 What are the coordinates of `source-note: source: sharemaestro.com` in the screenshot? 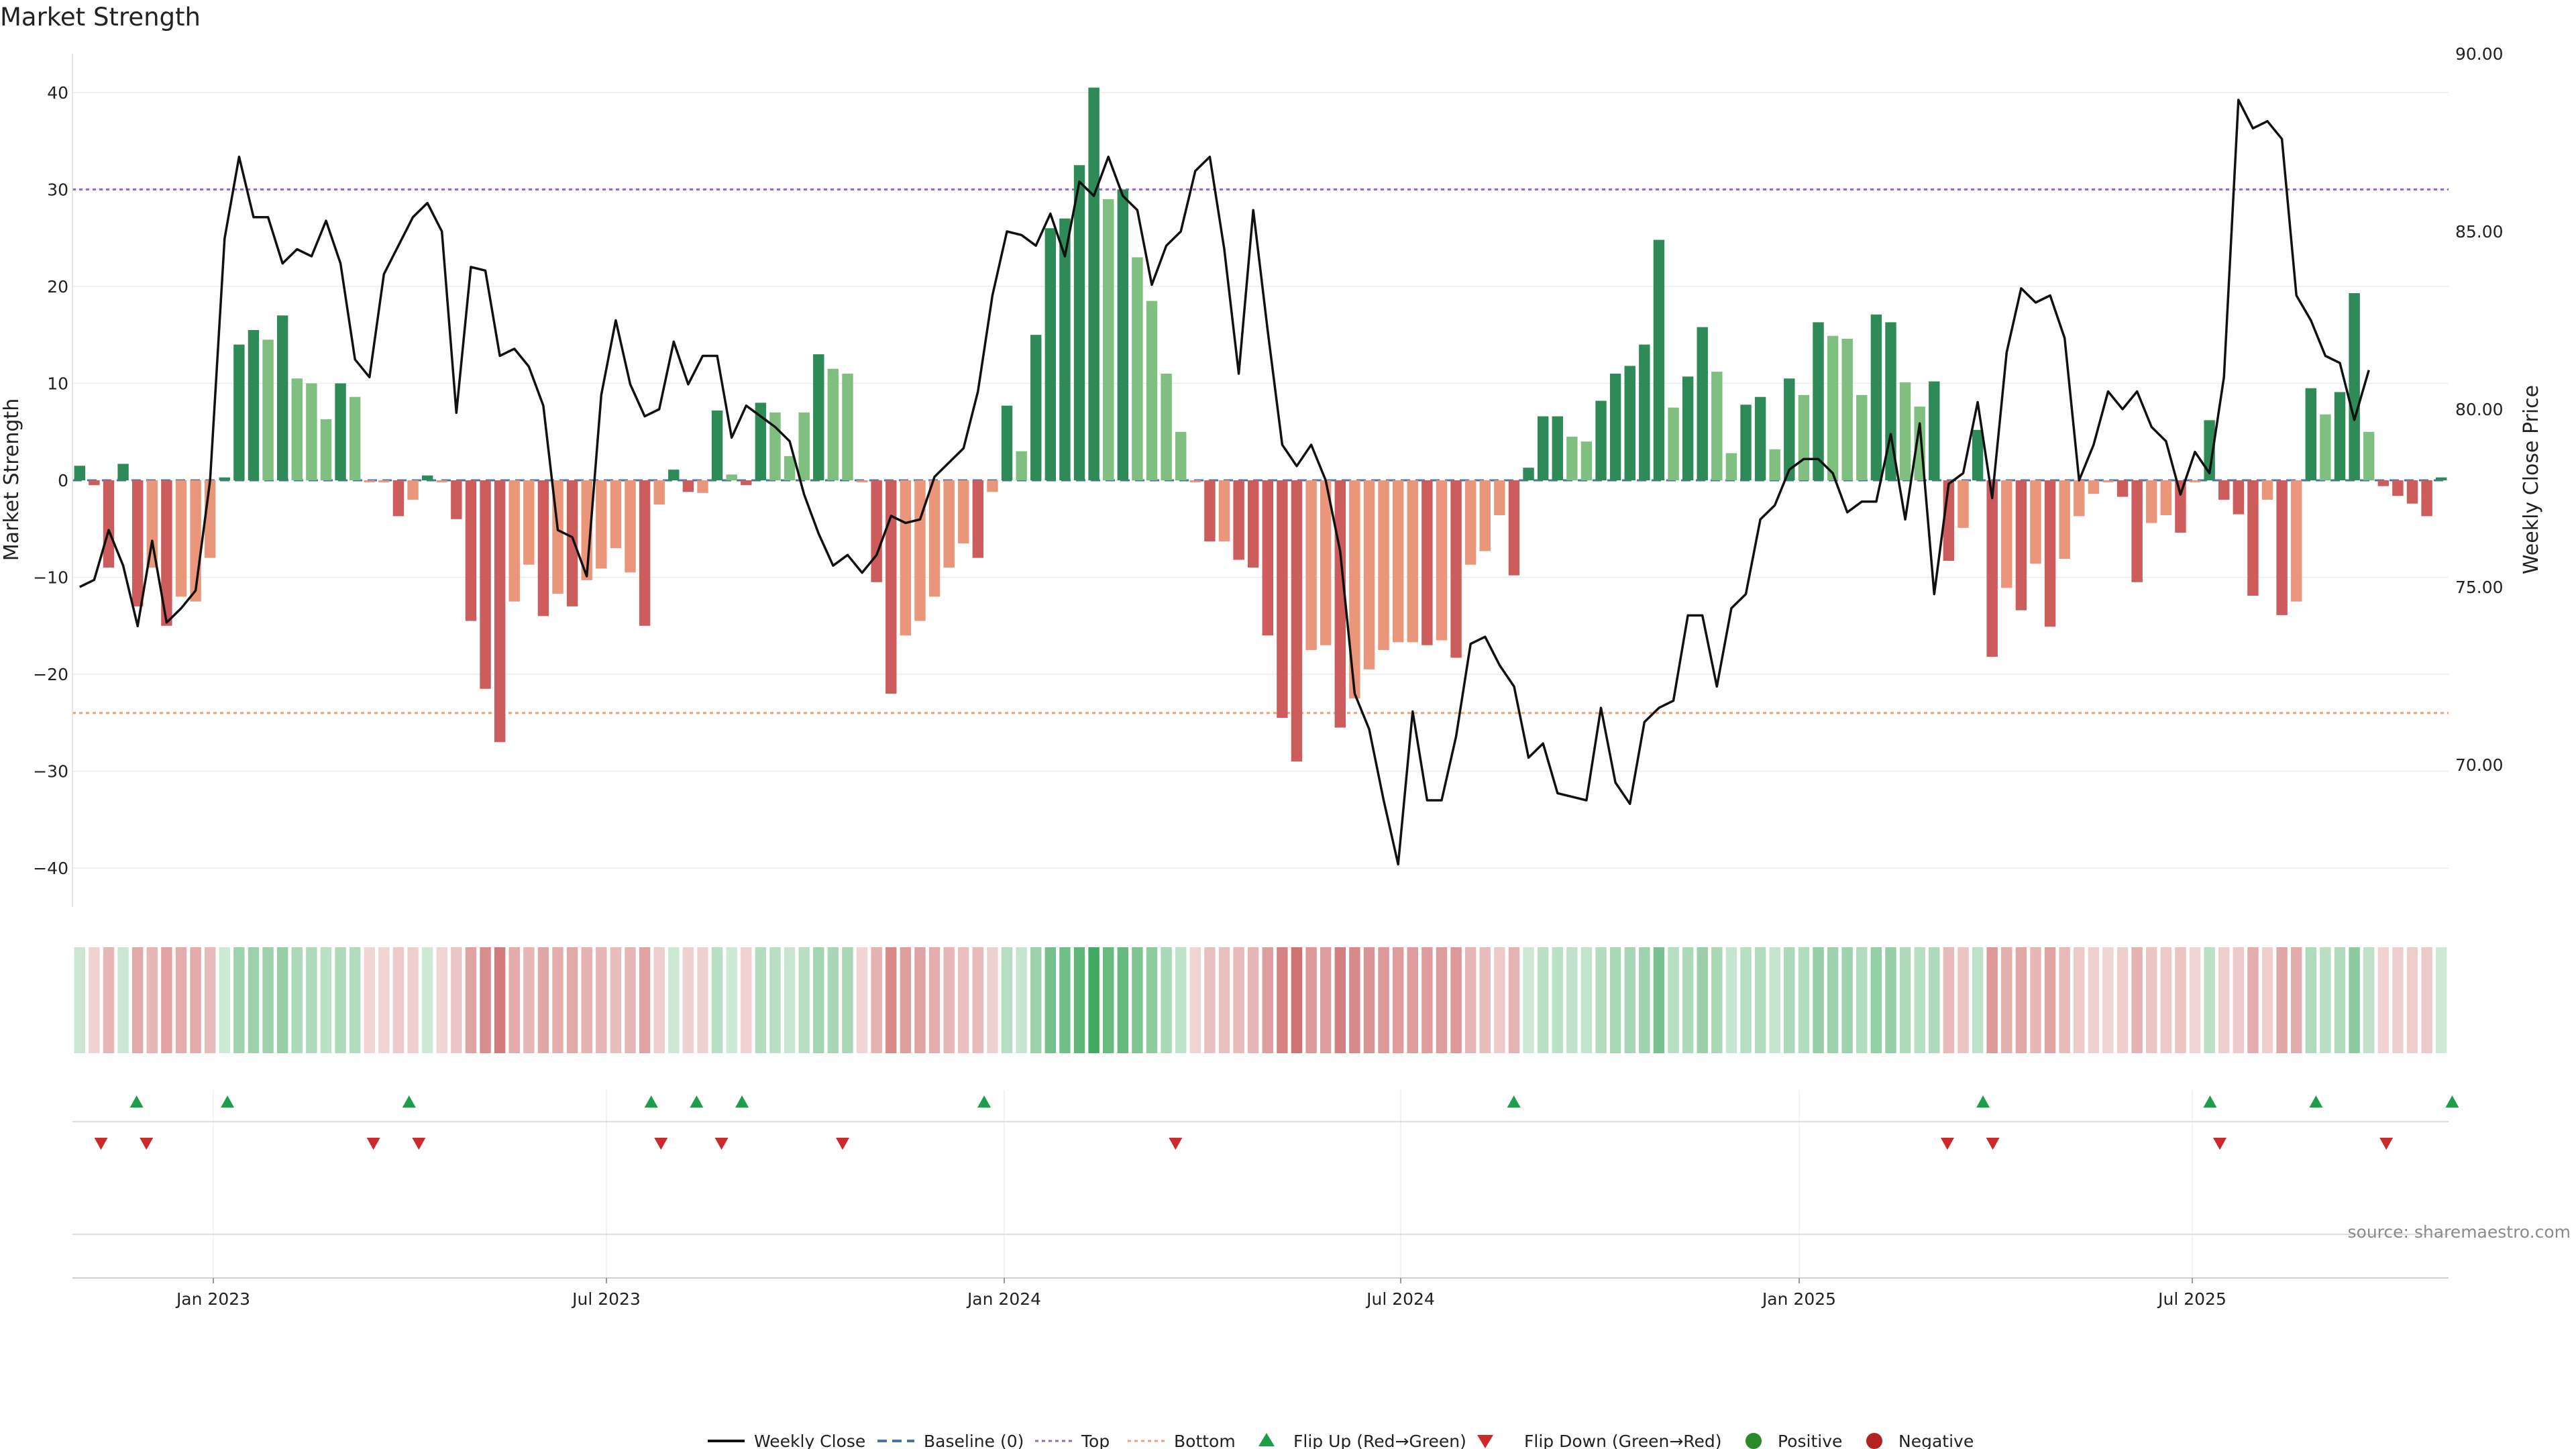 It's located at (2459, 1232).